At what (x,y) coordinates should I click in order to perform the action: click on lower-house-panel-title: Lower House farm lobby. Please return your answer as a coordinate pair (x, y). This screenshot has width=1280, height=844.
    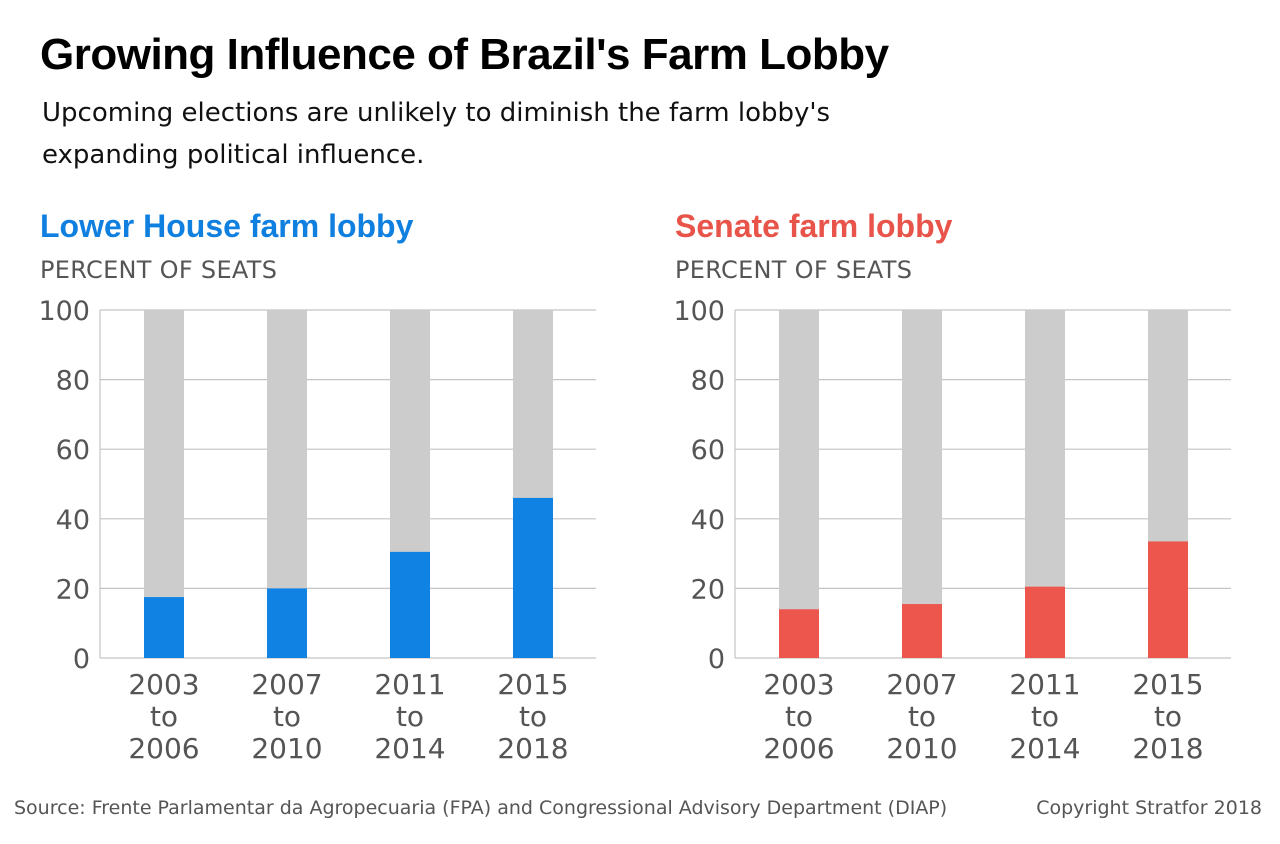
    Looking at the image, I should click on (227, 226).